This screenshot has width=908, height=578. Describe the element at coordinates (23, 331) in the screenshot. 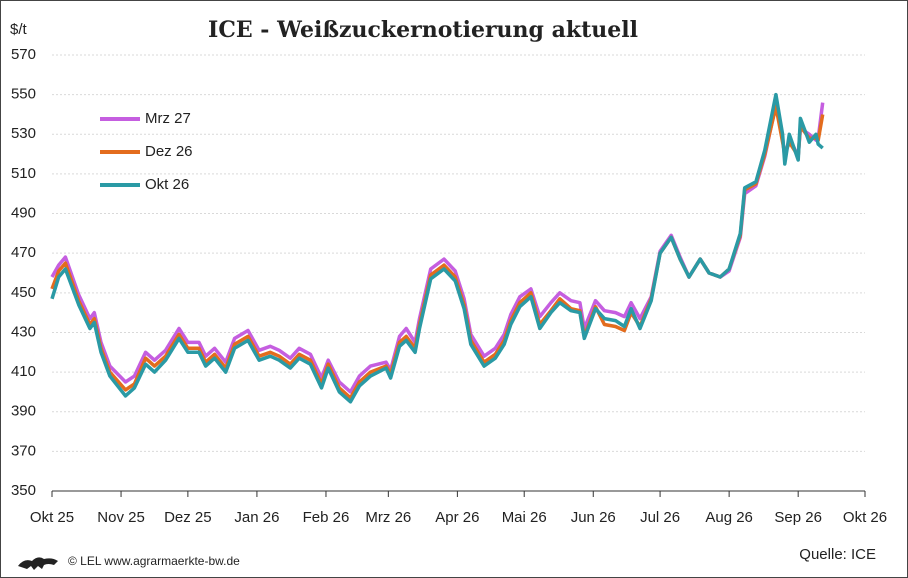

I see `y-tick-label: 430` at that location.